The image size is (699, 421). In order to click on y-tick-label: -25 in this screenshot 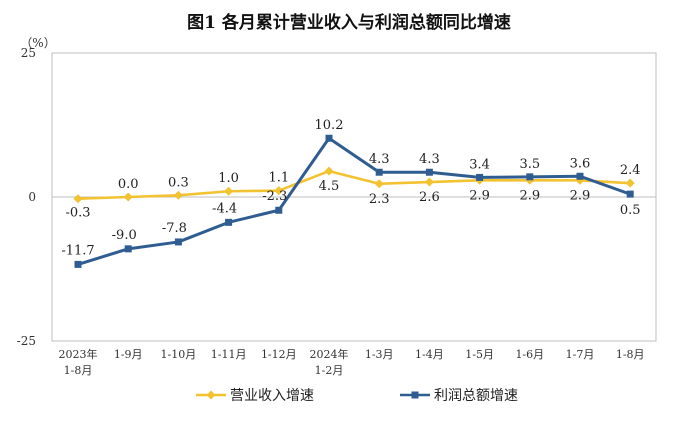, I will do `click(26, 341)`.